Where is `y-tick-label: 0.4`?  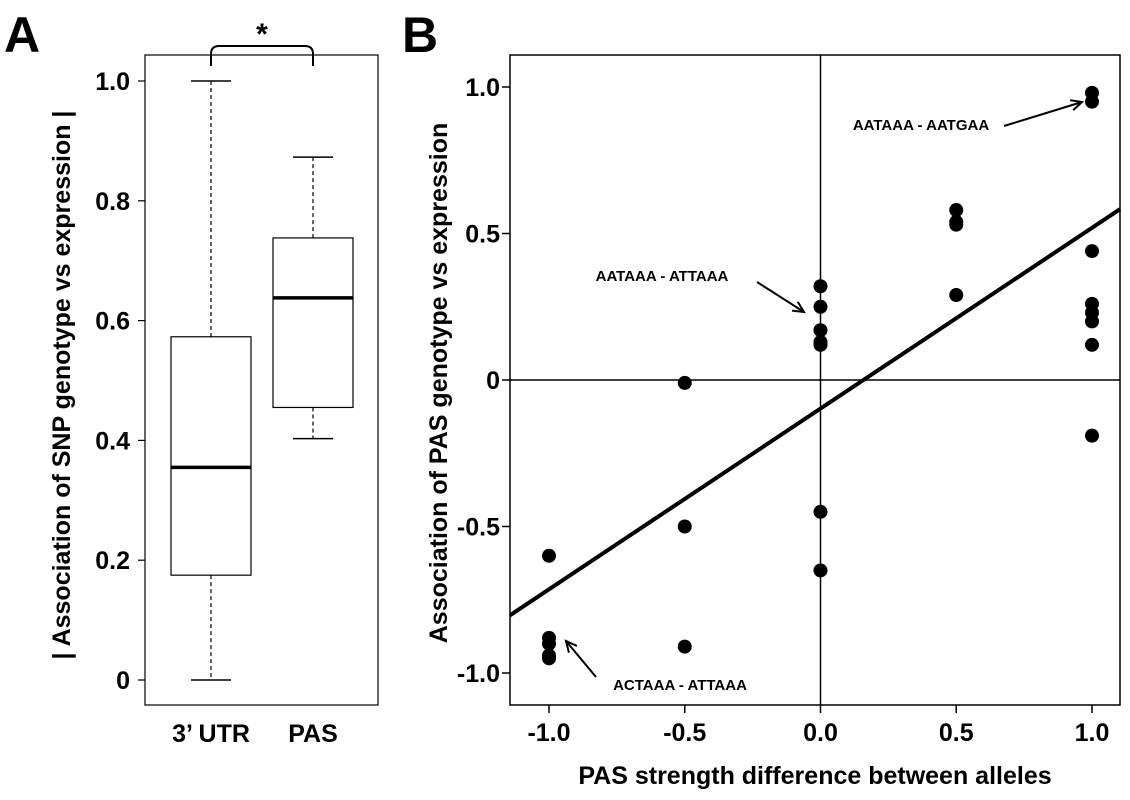
y-tick-label: 0.4 is located at coordinates (112, 441).